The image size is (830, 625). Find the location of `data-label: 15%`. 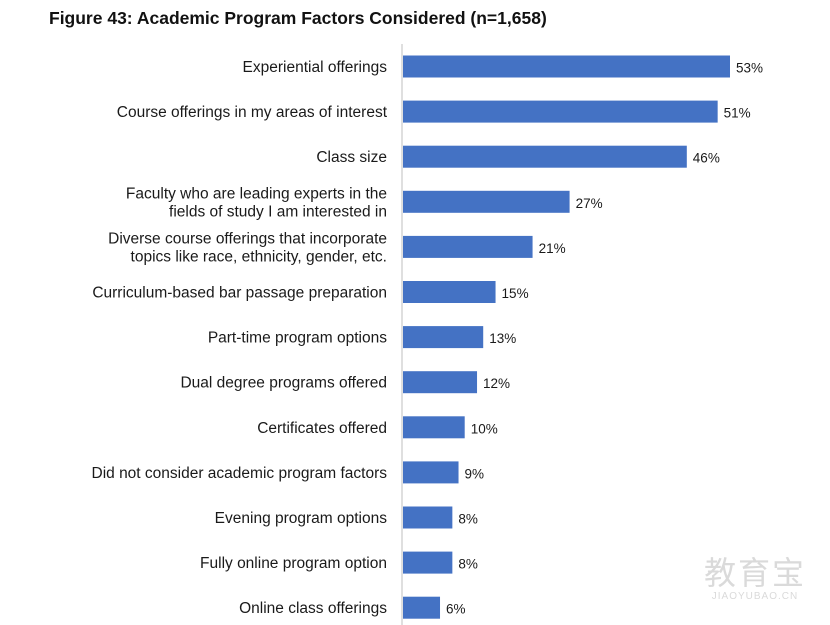

data-label: 15% is located at coordinates (515, 293).